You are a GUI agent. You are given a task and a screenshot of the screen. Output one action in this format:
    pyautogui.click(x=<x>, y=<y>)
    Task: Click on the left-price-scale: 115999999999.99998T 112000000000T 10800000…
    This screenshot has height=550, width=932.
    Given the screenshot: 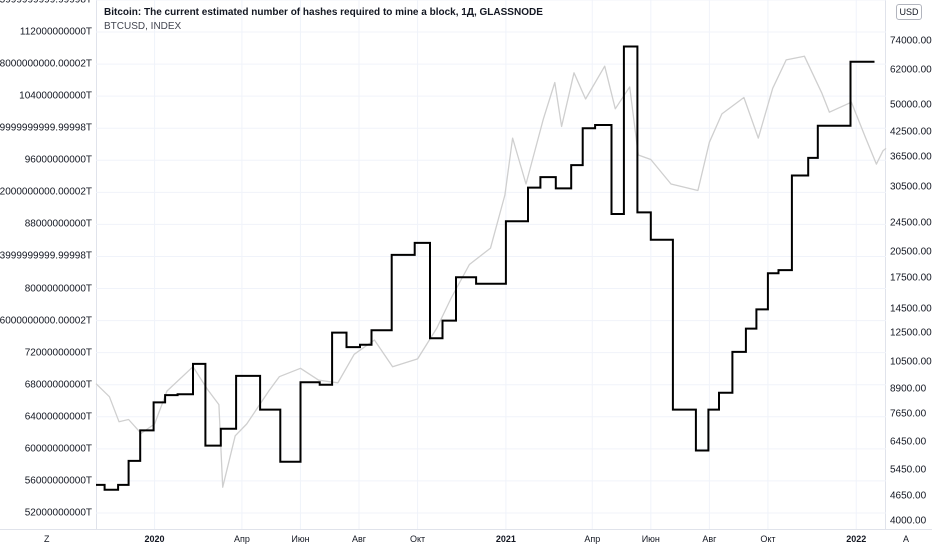 What is the action you would take?
    pyautogui.click(x=47, y=264)
    